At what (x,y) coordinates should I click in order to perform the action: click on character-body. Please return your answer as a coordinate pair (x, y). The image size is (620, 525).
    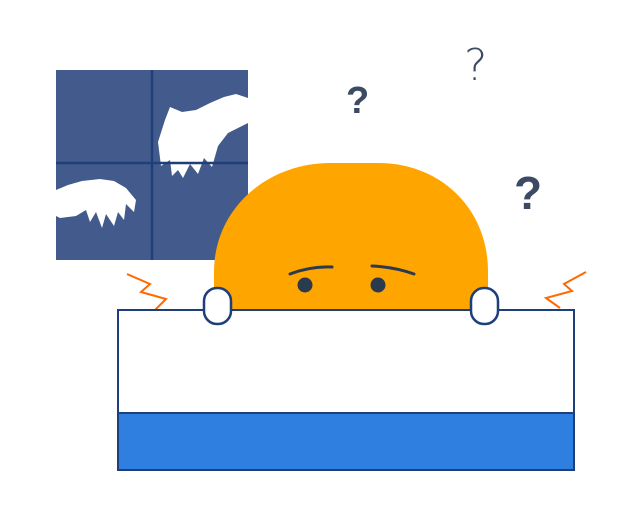
    Looking at the image, I should click on (351, 237).